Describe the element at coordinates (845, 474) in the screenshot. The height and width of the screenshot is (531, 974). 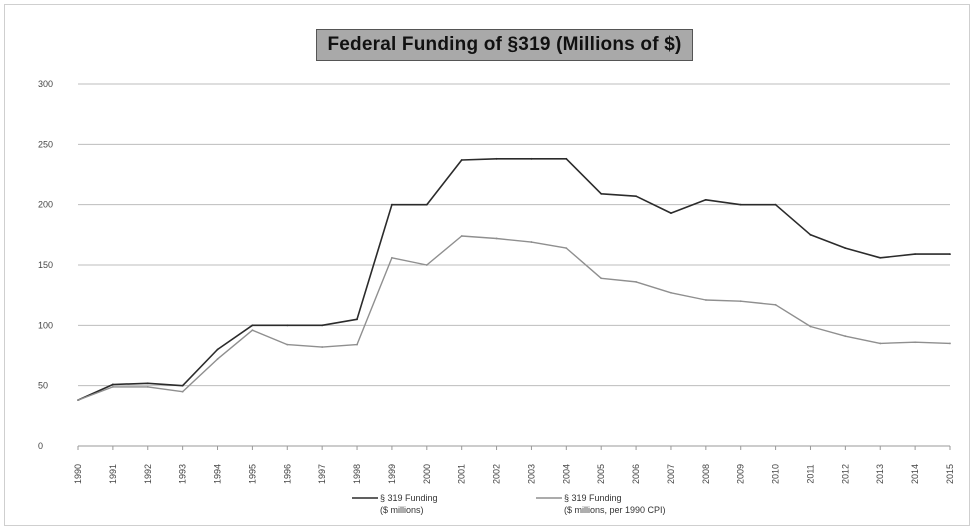
I see `x-tick-label: 2012` at that location.